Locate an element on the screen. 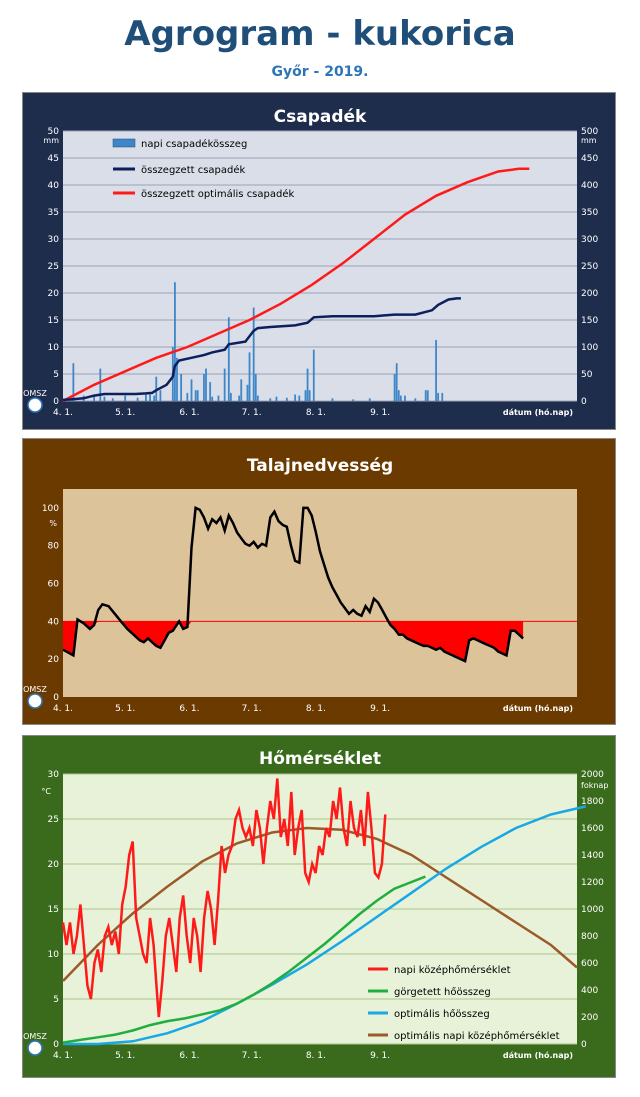 The height and width of the screenshot is (1097, 640). y-tick-label: 0 is located at coordinates (56, 1045).